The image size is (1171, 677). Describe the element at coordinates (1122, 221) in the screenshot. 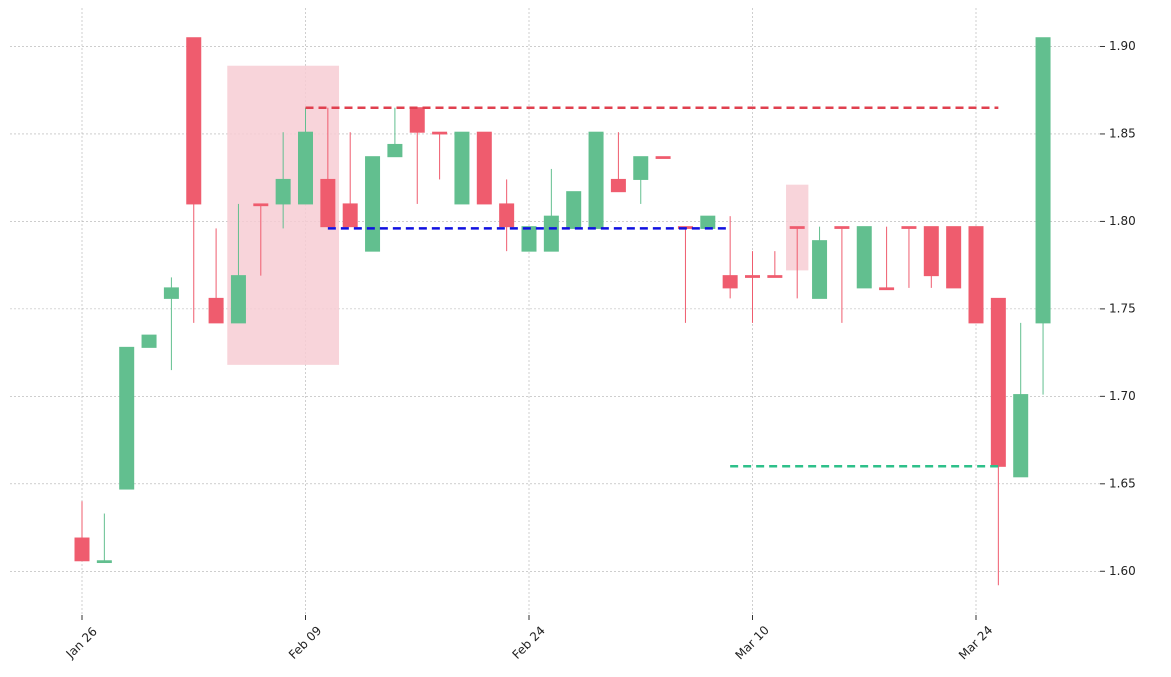

I see `y-tick-label: 1.80` at that location.